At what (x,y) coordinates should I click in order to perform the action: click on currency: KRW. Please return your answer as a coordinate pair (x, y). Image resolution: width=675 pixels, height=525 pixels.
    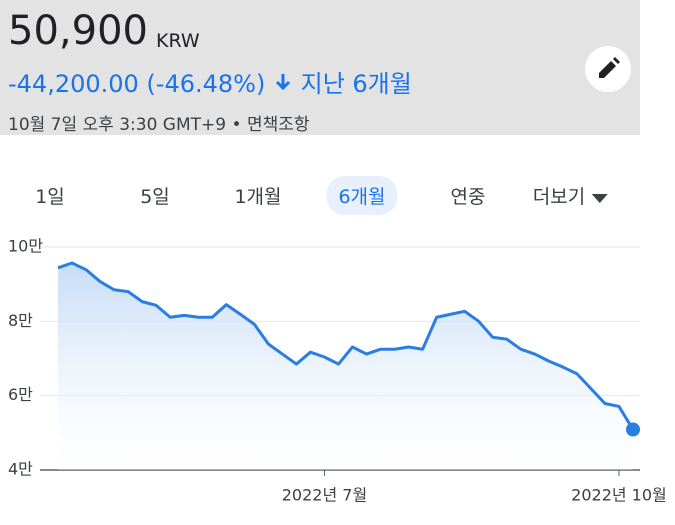
    Looking at the image, I should click on (178, 41).